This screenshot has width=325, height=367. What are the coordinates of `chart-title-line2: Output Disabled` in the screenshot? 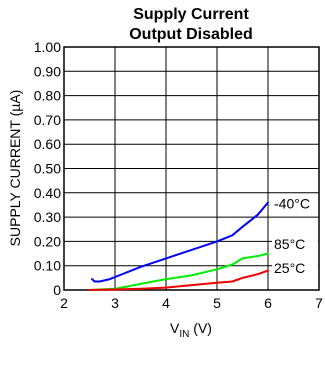 It's located at (191, 34).